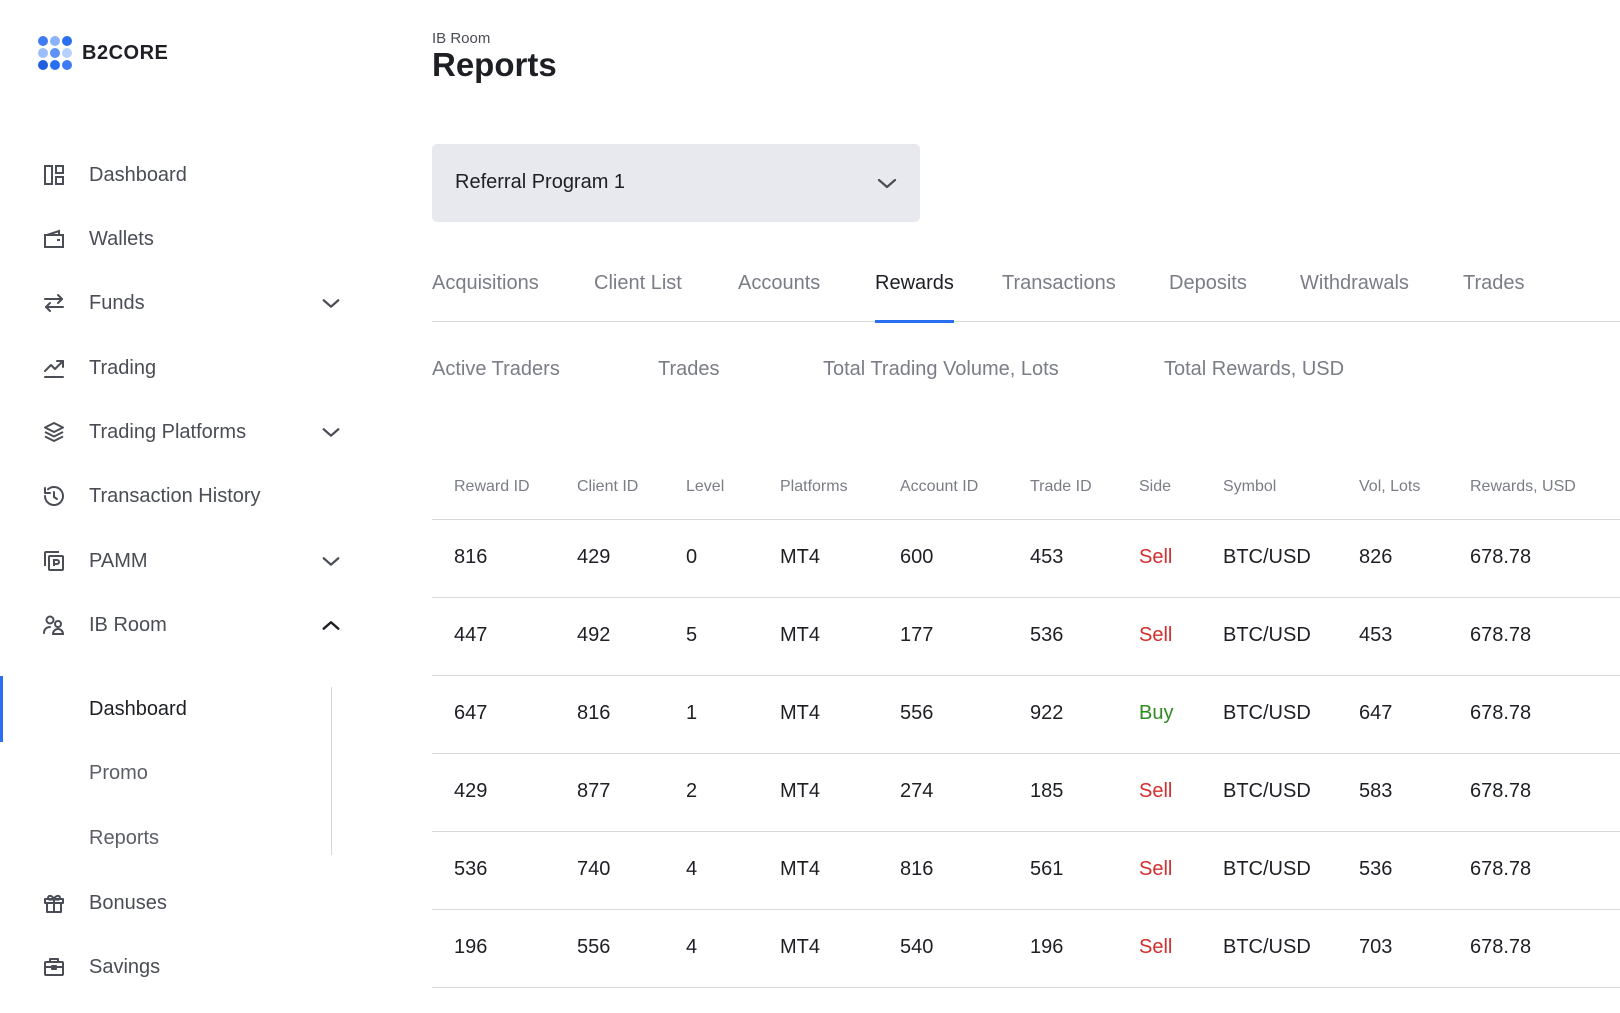 This screenshot has width=1620, height=1013. Describe the element at coordinates (540, 182) in the screenshot. I see `program-select-value: Referral Program 1` at that location.